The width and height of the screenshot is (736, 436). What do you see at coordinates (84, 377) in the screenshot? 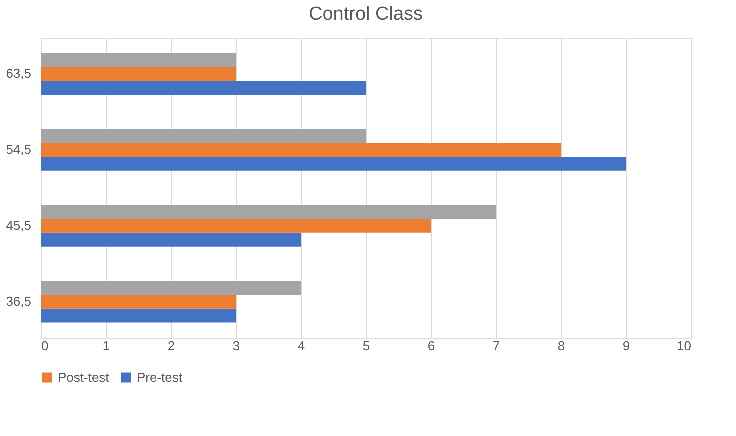
I see `legend-label: Post-test` at bounding box center [84, 377].